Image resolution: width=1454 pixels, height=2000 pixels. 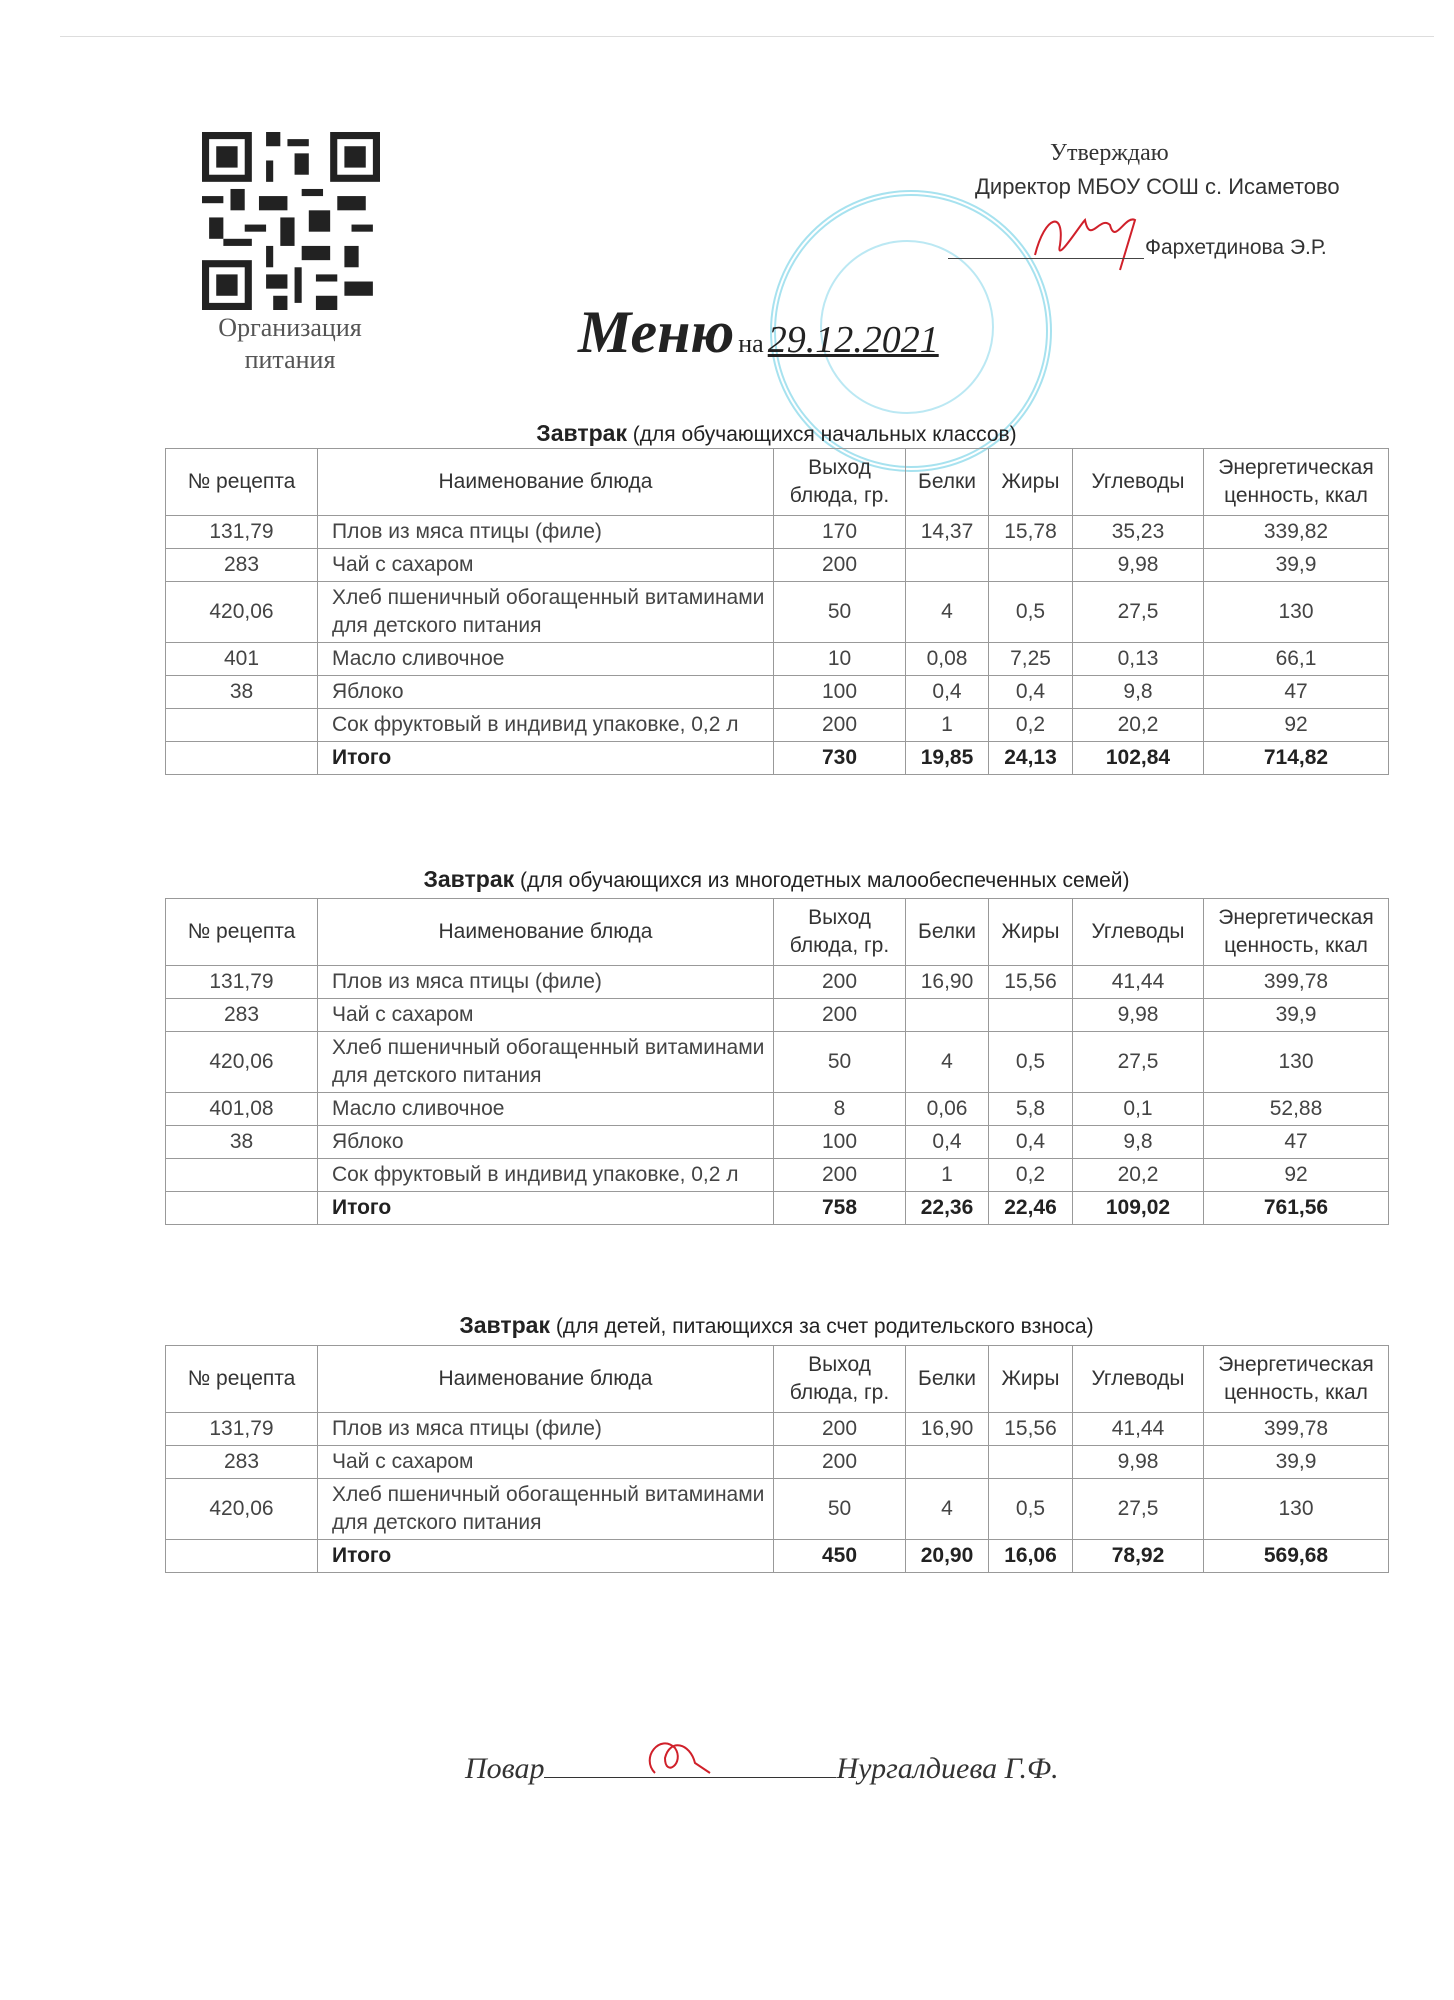 What do you see at coordinates (545, 532) in the screenshot?
I see `table-cell: Плов из мяса птицы (филе)` at bounding box center [545, 532].